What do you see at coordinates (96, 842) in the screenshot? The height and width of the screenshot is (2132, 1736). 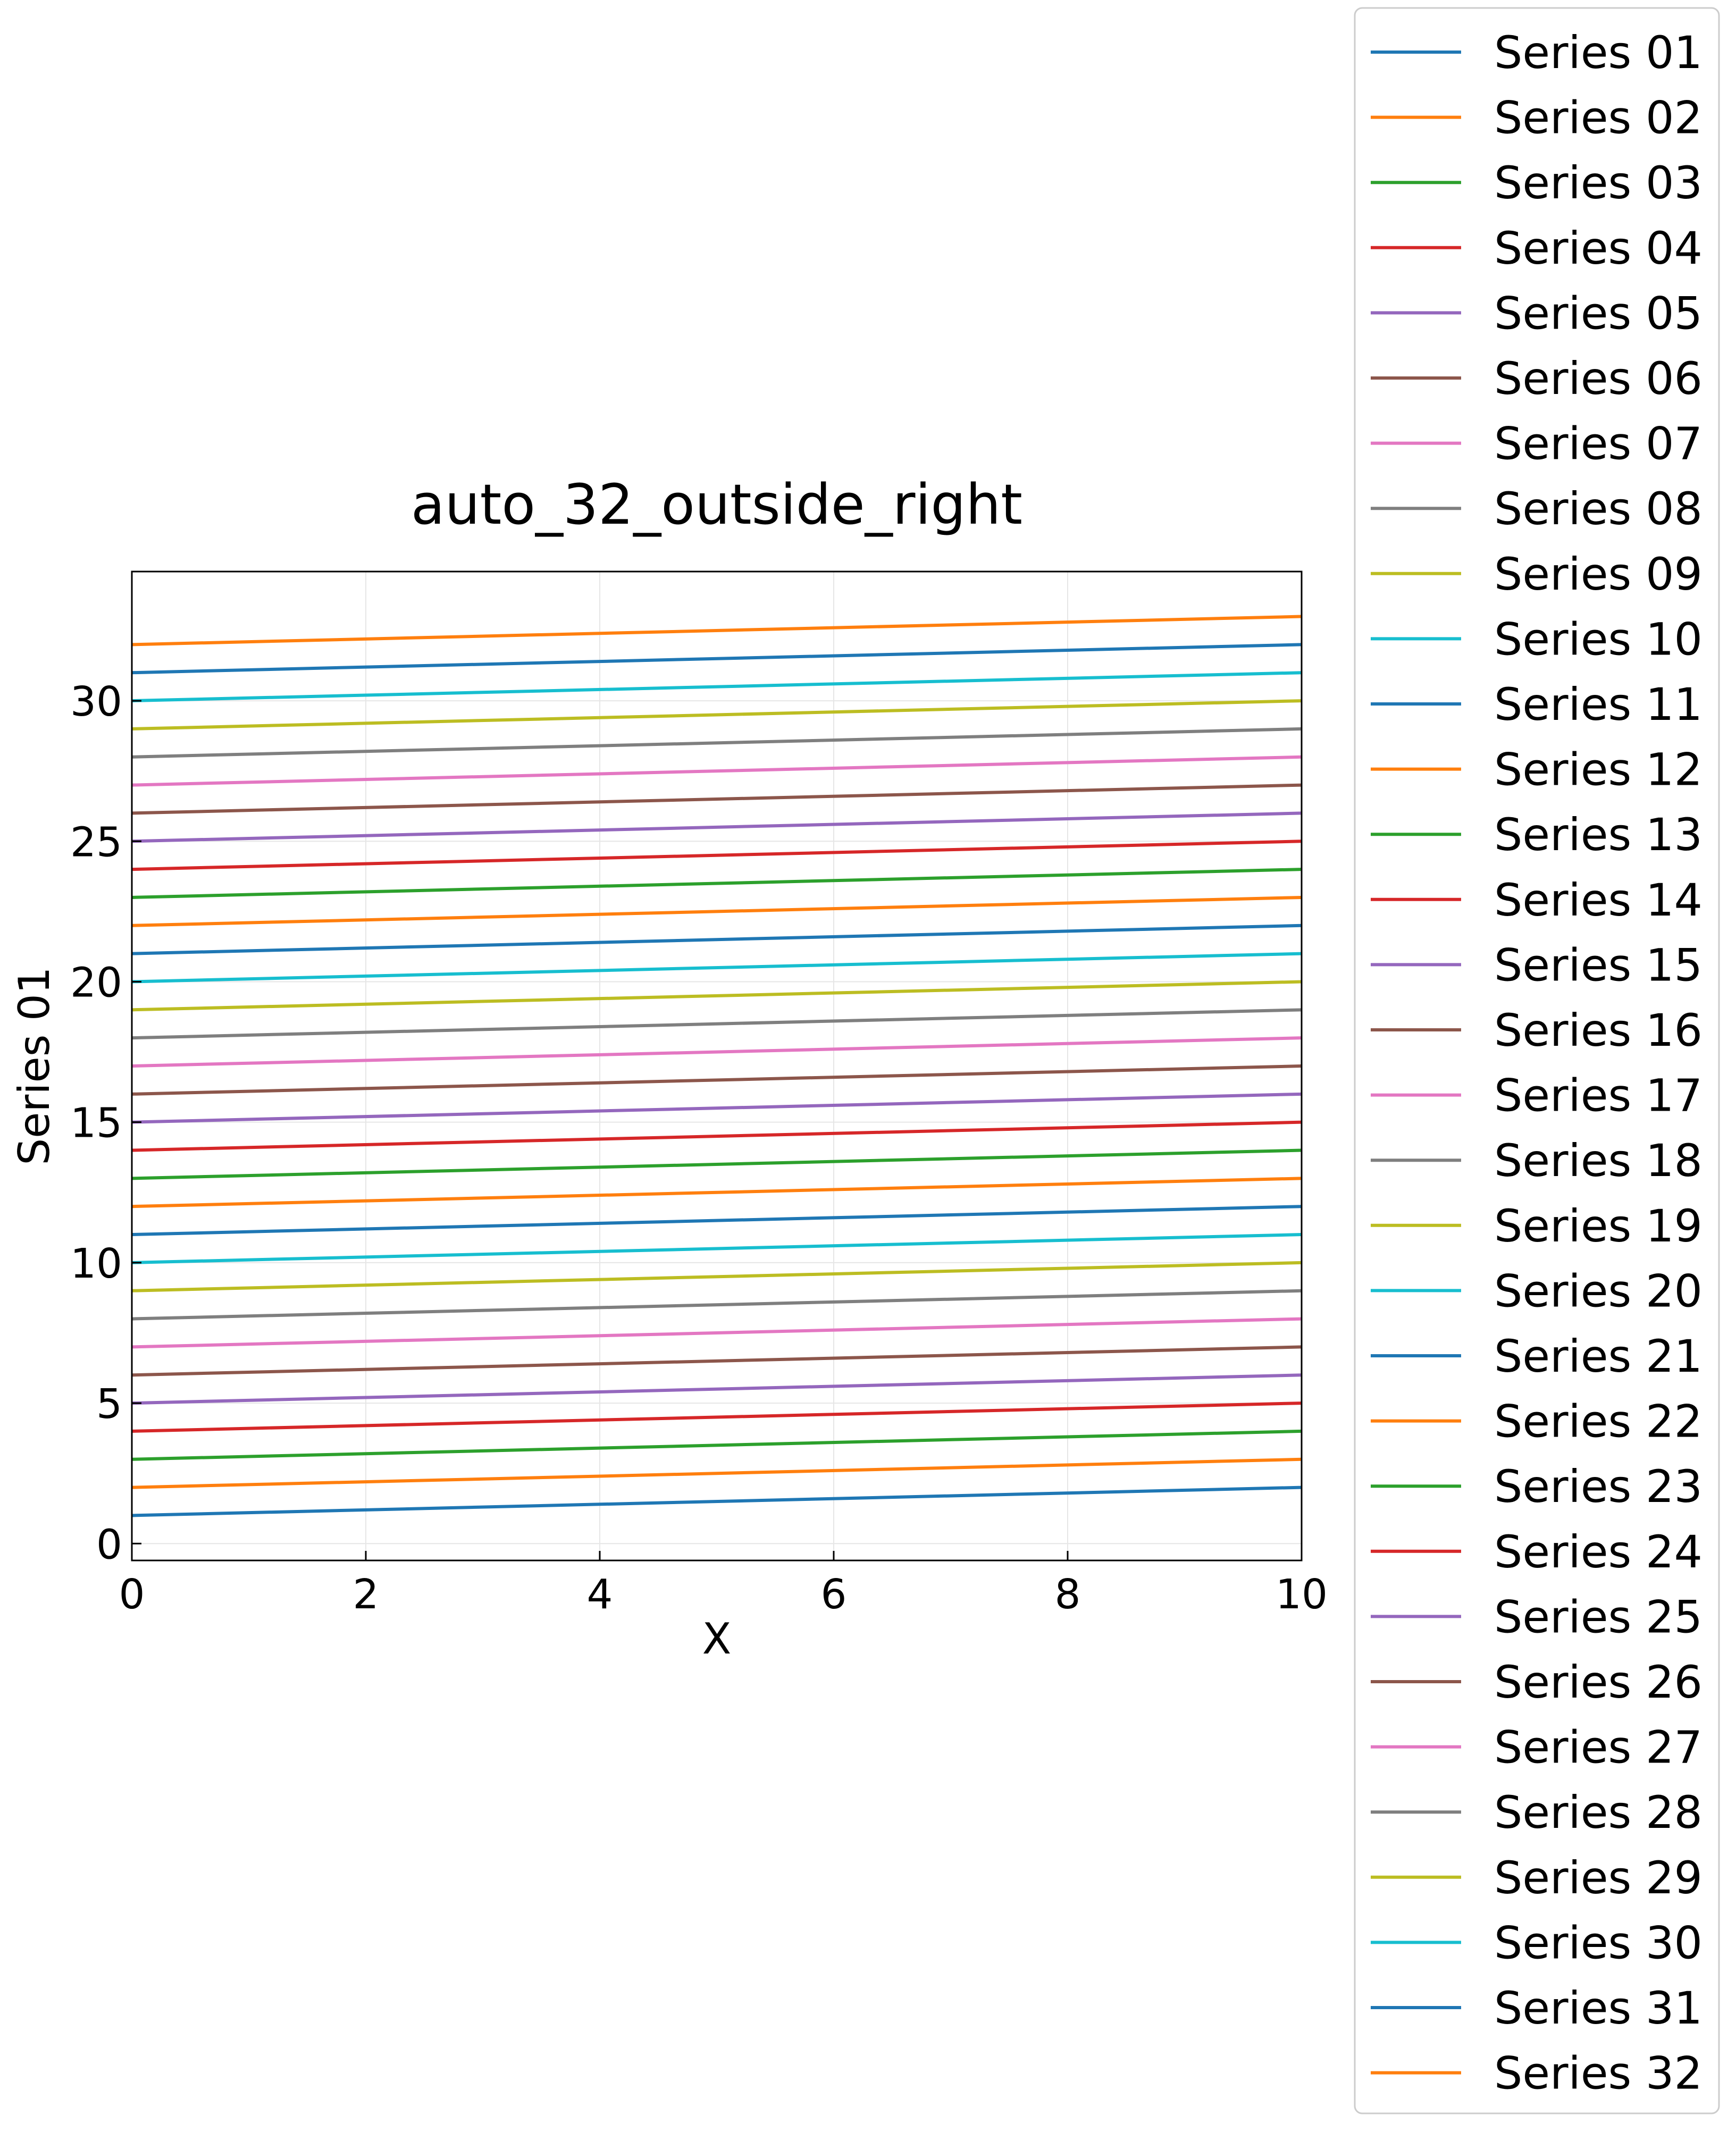 I see `y-tick-label: 25` at bounding box center [96, 842].